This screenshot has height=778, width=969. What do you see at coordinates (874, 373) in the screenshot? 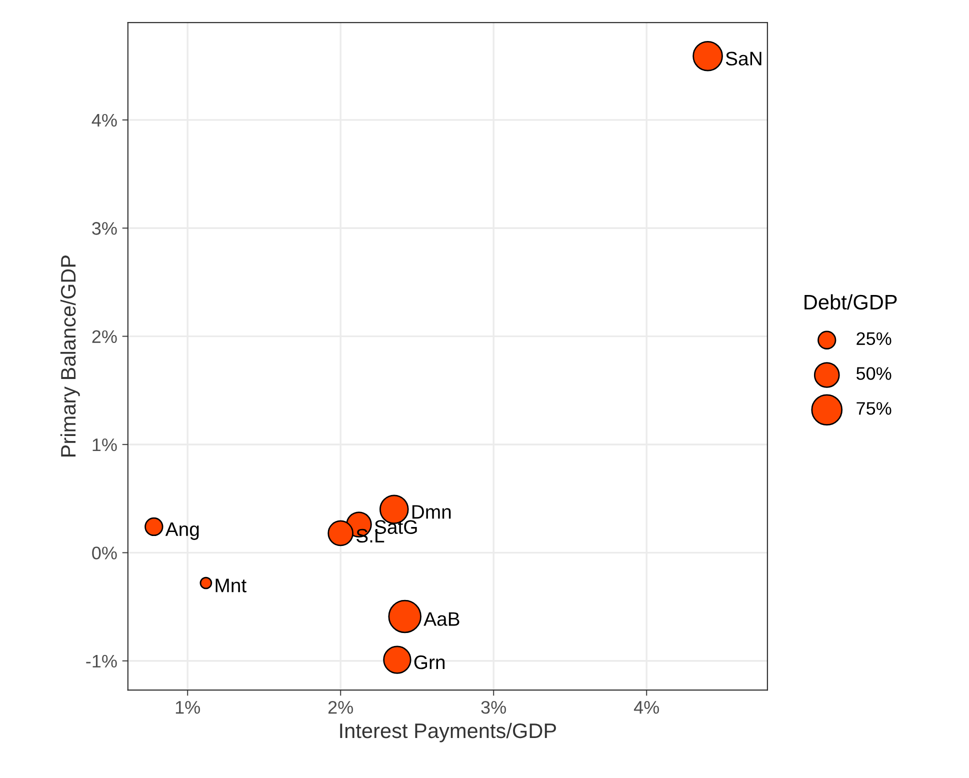
I see `legend-label: 50%` at bounding box center [874, 373].